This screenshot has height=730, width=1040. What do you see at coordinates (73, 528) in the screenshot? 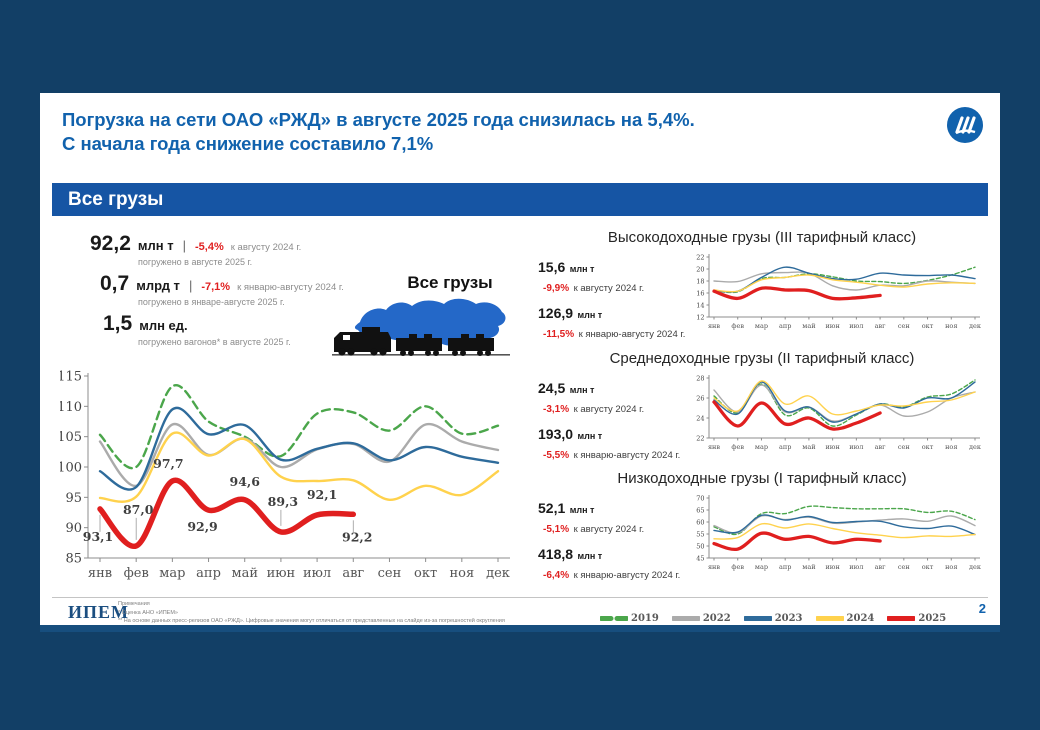
I see `svg-text: 90` at bounding box center [73, 528].